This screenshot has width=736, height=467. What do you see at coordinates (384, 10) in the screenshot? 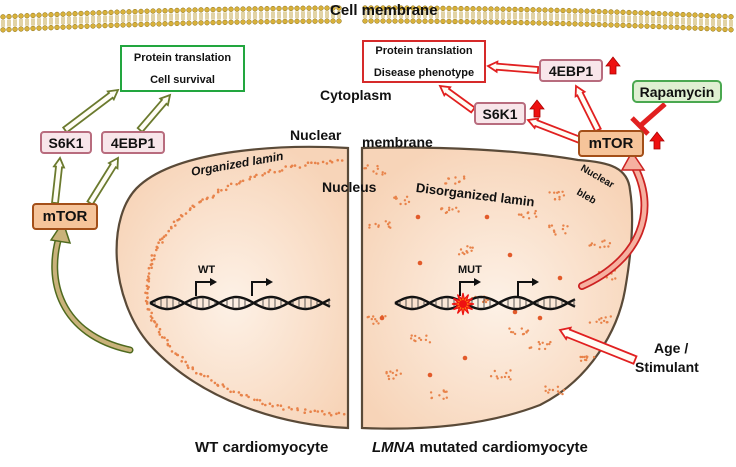
I see `cell-membrane-label: Cell membrane` at bounding box center [384, 10].